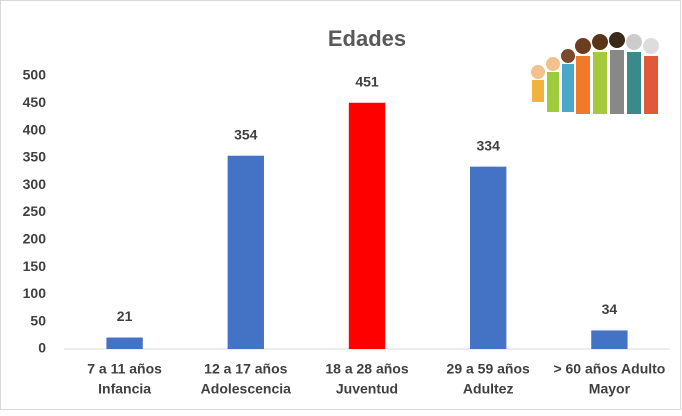 The width and height of the screenshot is (682, 416). I want to click on y-tick-label: 350, so click(35, 157).